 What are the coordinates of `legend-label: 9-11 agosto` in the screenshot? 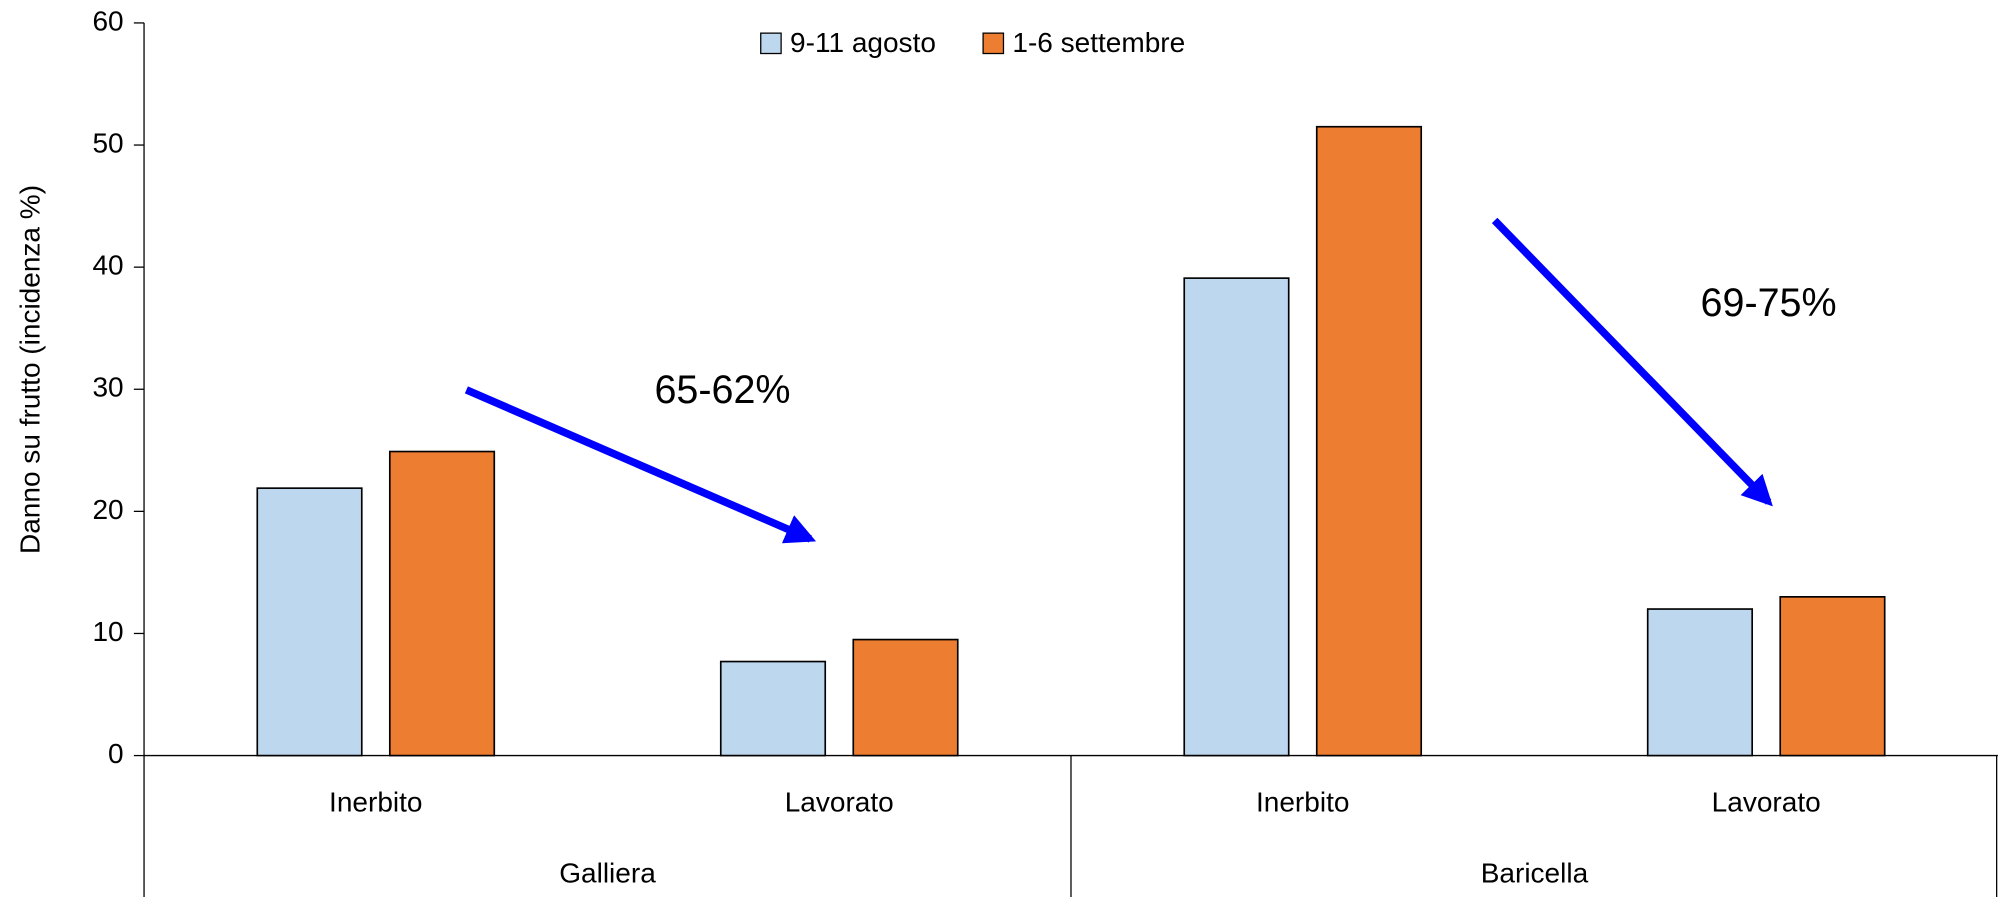 It's located at (863, 42).